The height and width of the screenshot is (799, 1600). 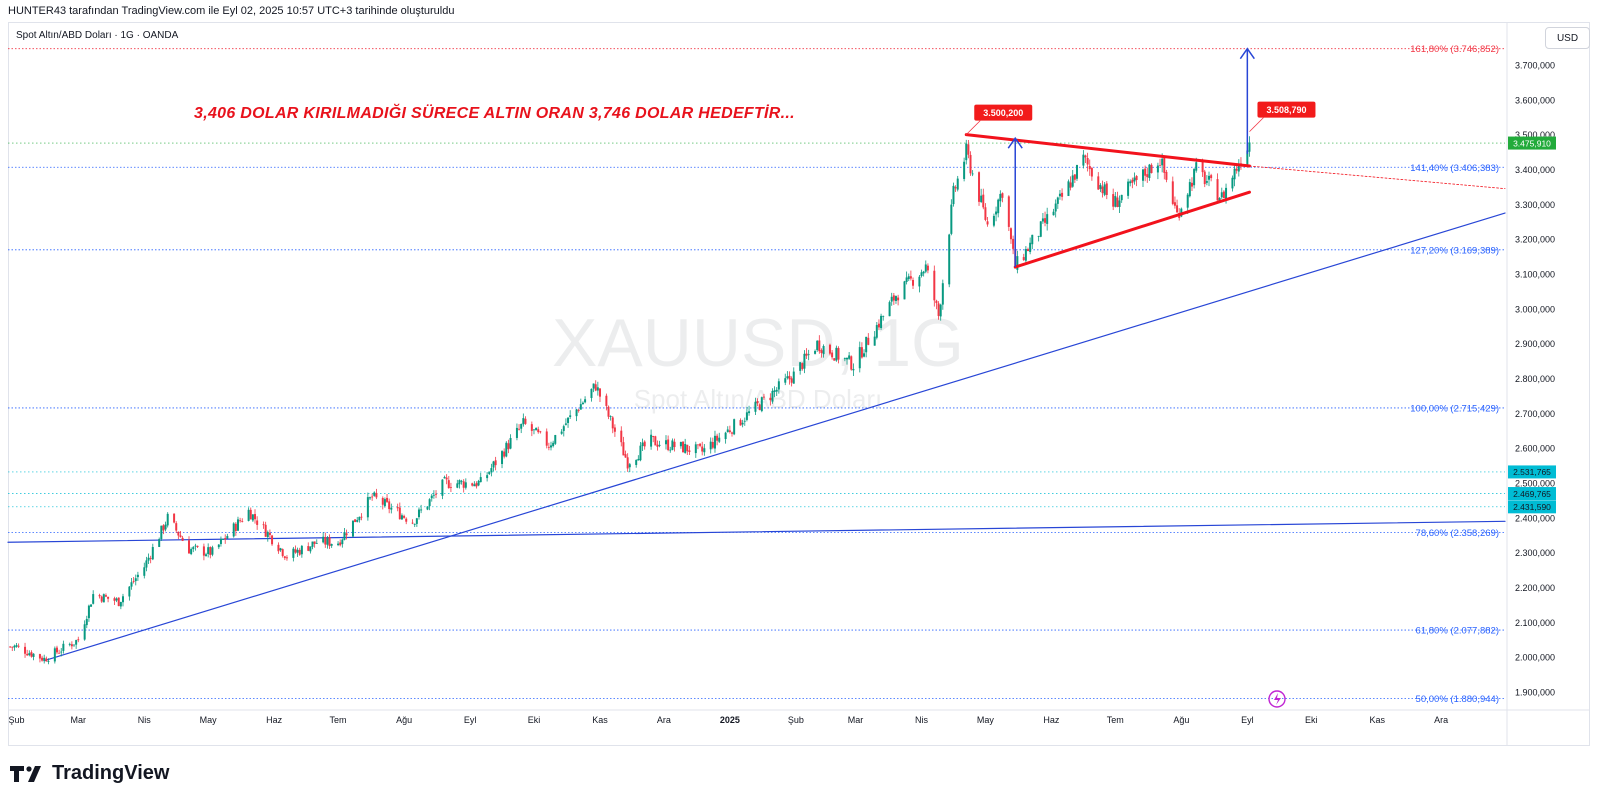 I want to click on price-callout: 3.508,790, so click(x=1282, y=116).